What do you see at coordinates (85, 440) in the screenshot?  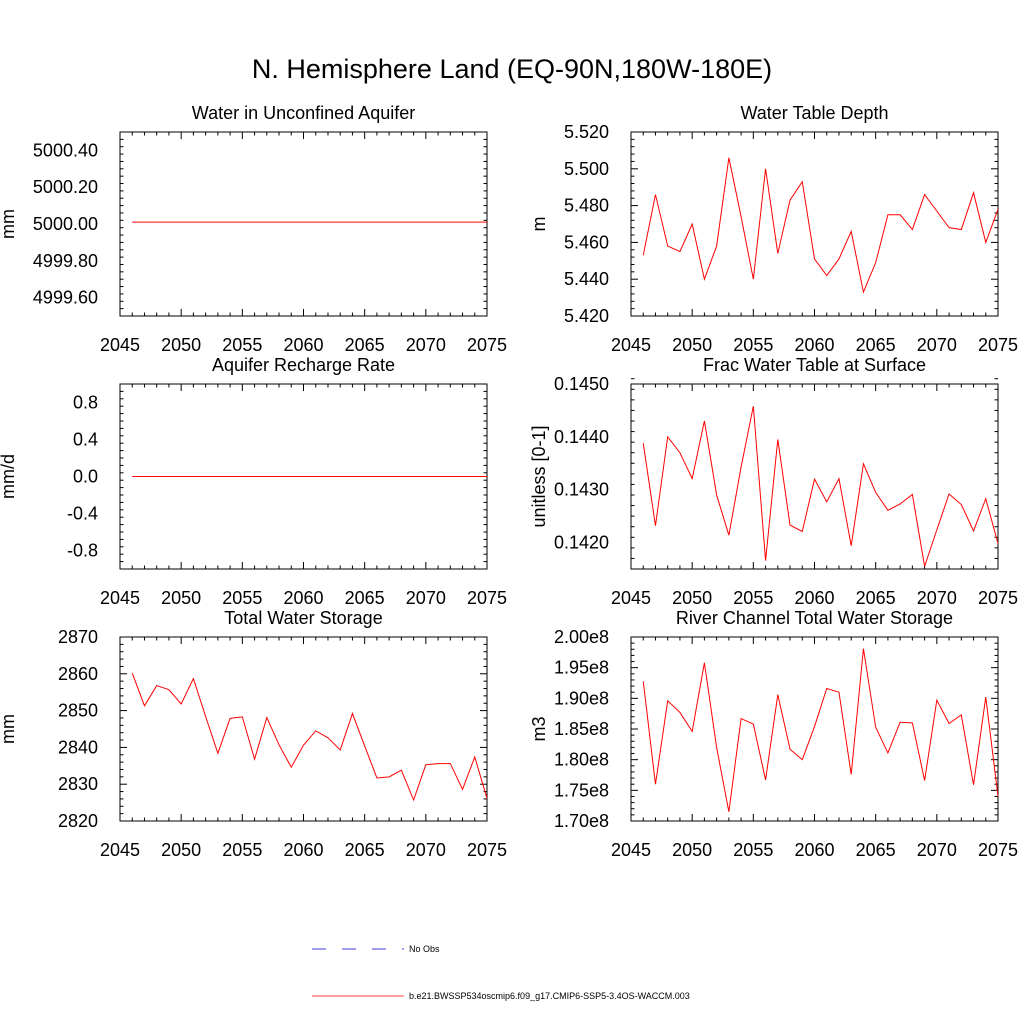 I see `y-tick-label: 0.4` at bounding box center [85, 440].